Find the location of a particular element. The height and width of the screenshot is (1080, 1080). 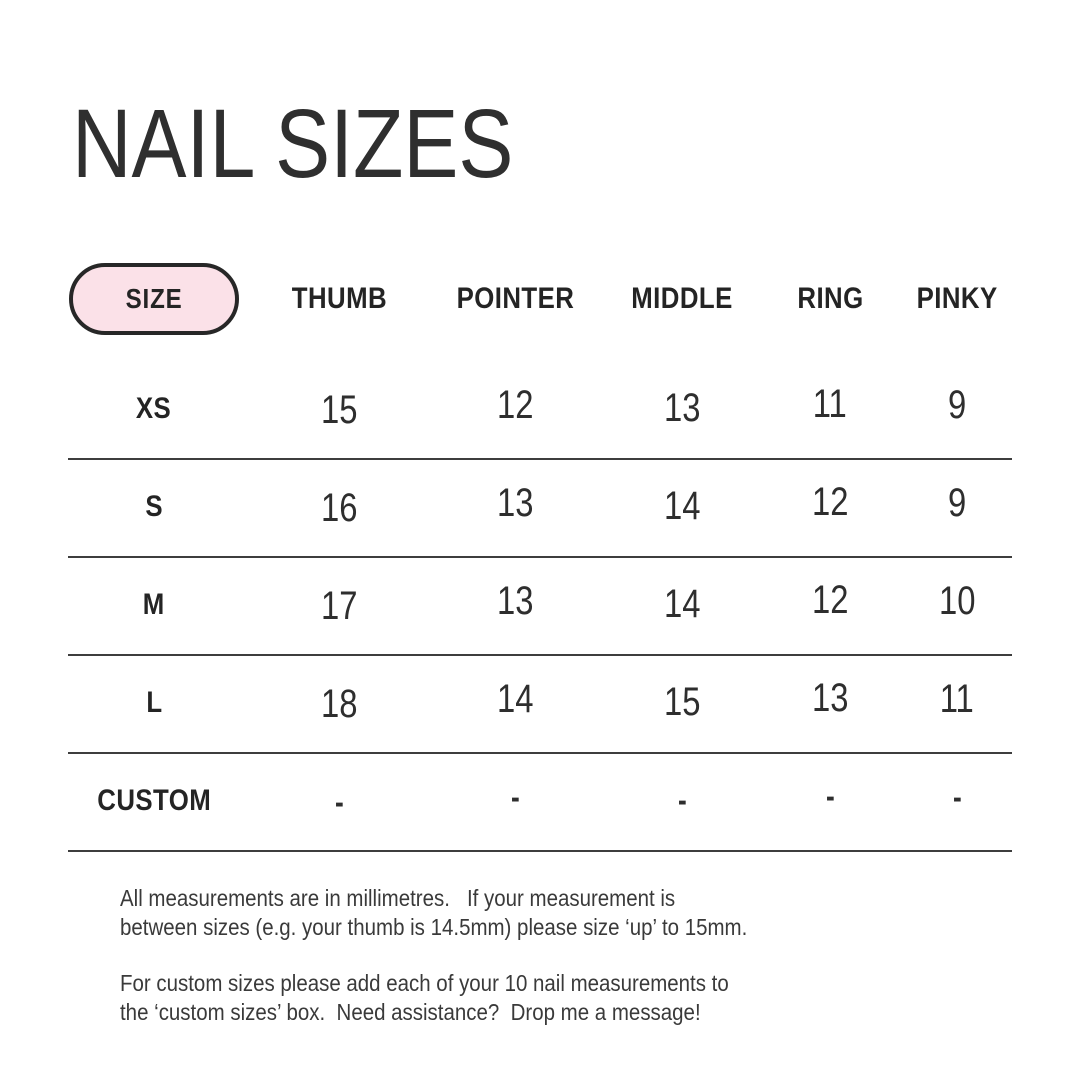

table-row-m: M 17 13 14 12 10 is located at coordinates (540, 606).